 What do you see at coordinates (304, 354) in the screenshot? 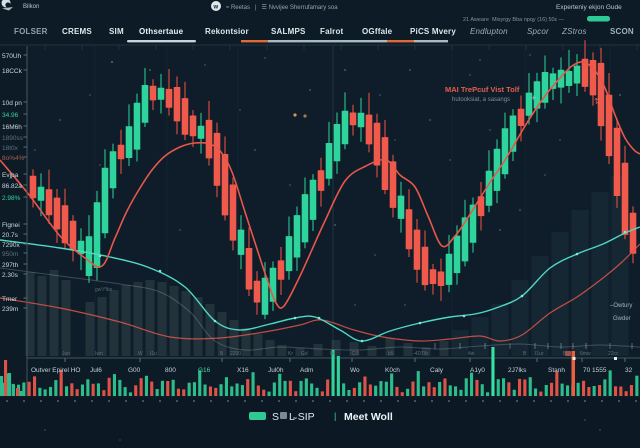
I see `svg-text: Gd` at bounding box center [304, 354].